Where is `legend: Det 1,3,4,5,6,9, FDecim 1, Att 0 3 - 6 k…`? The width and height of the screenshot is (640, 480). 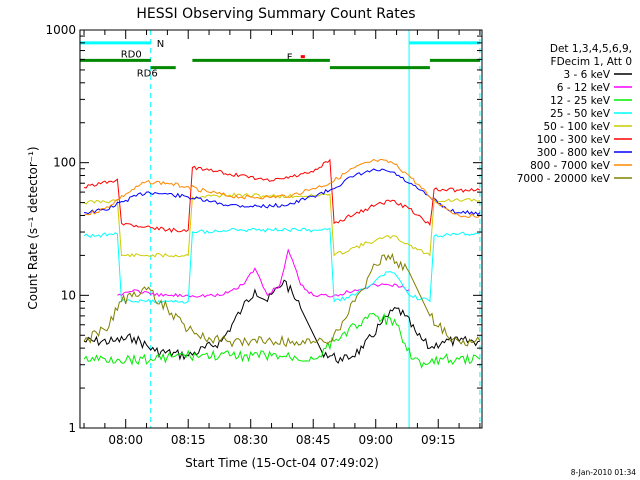
legend: Det 1,3,4,5,6,9, FDecim 1, Att 0 3 - 6 k… is located at coordinates (574, 114).